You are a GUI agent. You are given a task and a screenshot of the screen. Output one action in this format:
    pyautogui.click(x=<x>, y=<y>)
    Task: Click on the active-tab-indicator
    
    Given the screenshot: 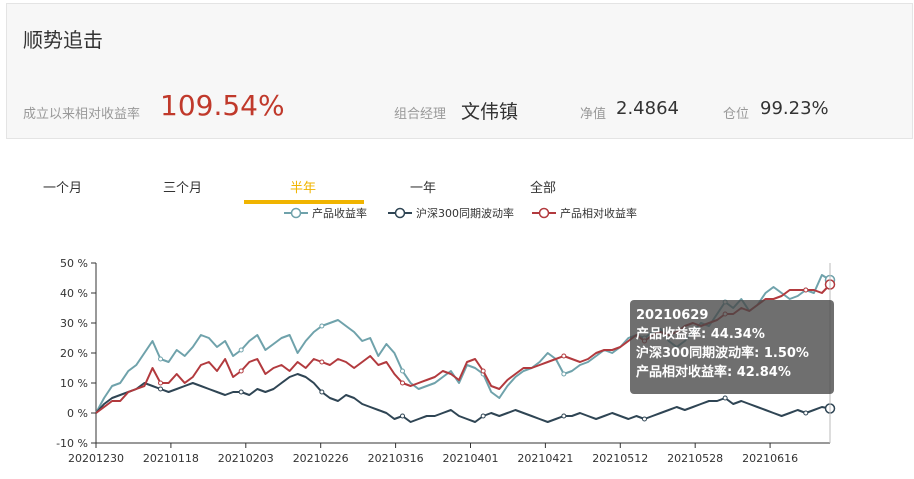 What is the action you would take?
    pyautogui.click(x=304, y=202)
    